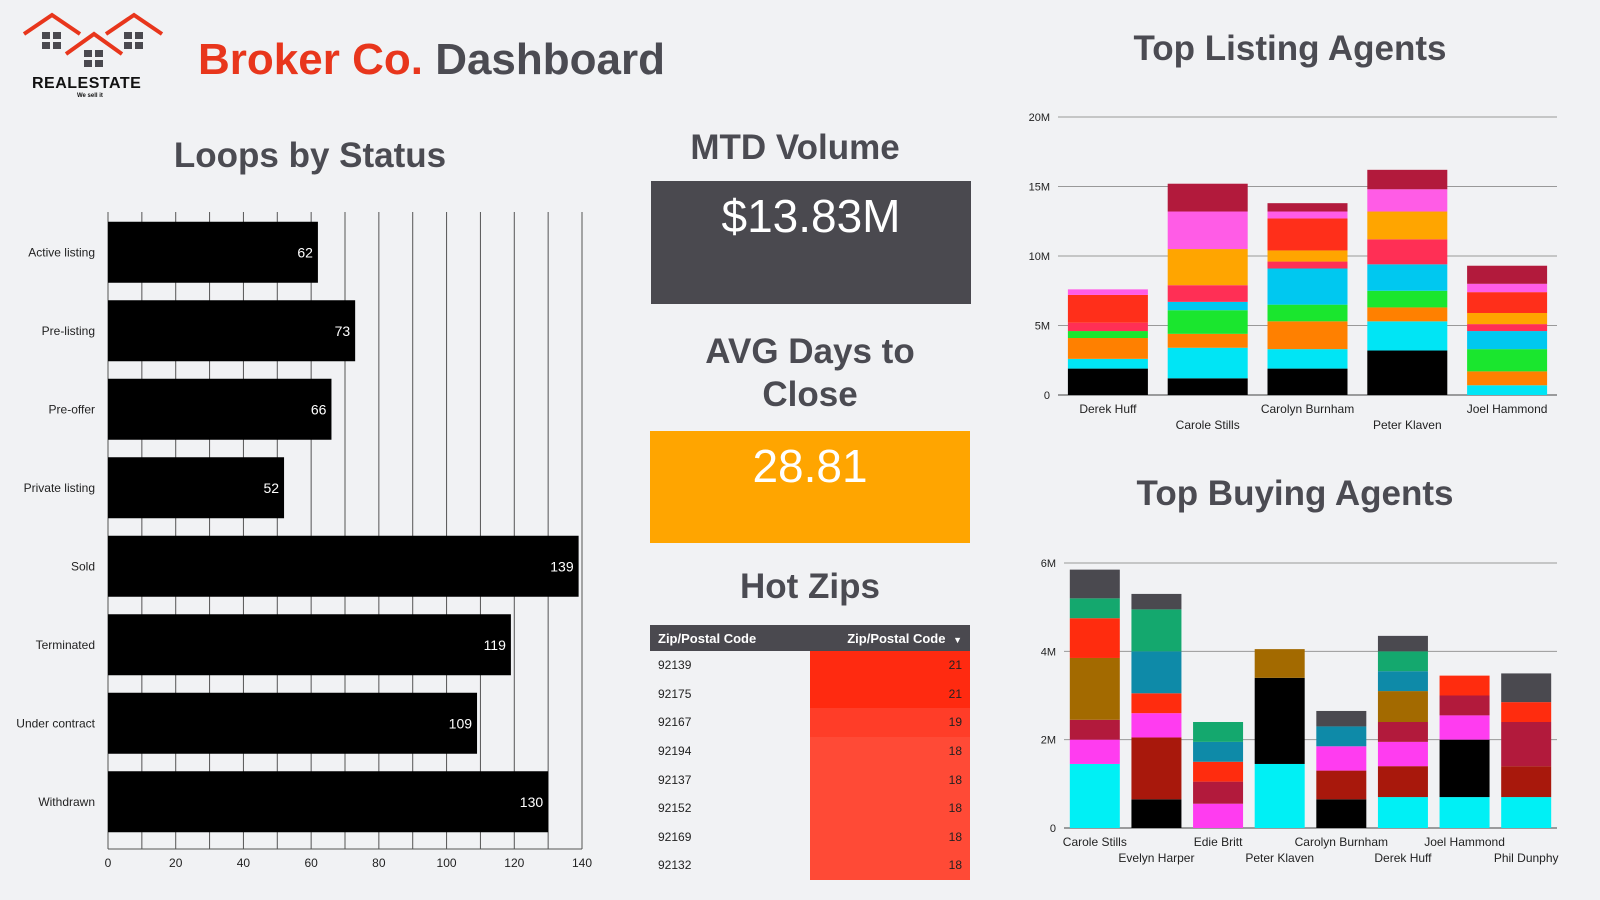 Image resolution: width=1600 pixels, height=900 pixels. Describe the element at coordinates (810, 351) in the screenshot. I see `avg-days-title-line1: AVG Days to` at that location.